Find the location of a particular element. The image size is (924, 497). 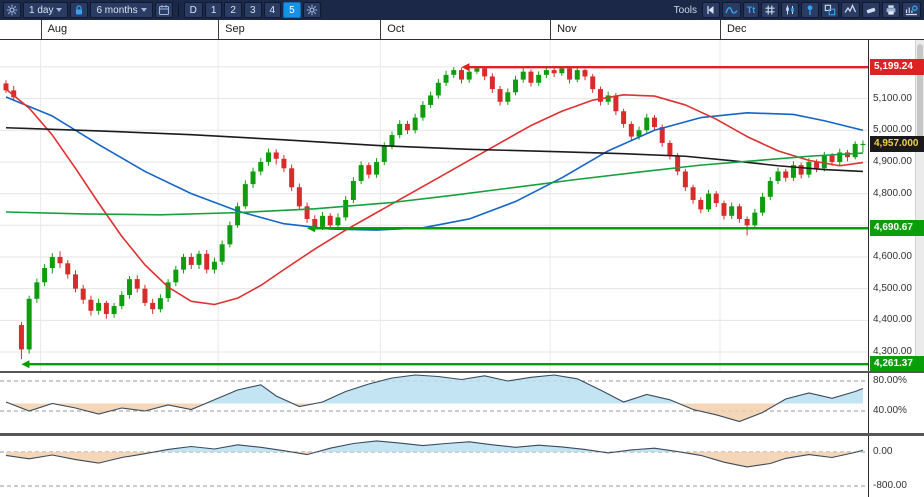

stochastic-chart is located at coordinates (434, 403).